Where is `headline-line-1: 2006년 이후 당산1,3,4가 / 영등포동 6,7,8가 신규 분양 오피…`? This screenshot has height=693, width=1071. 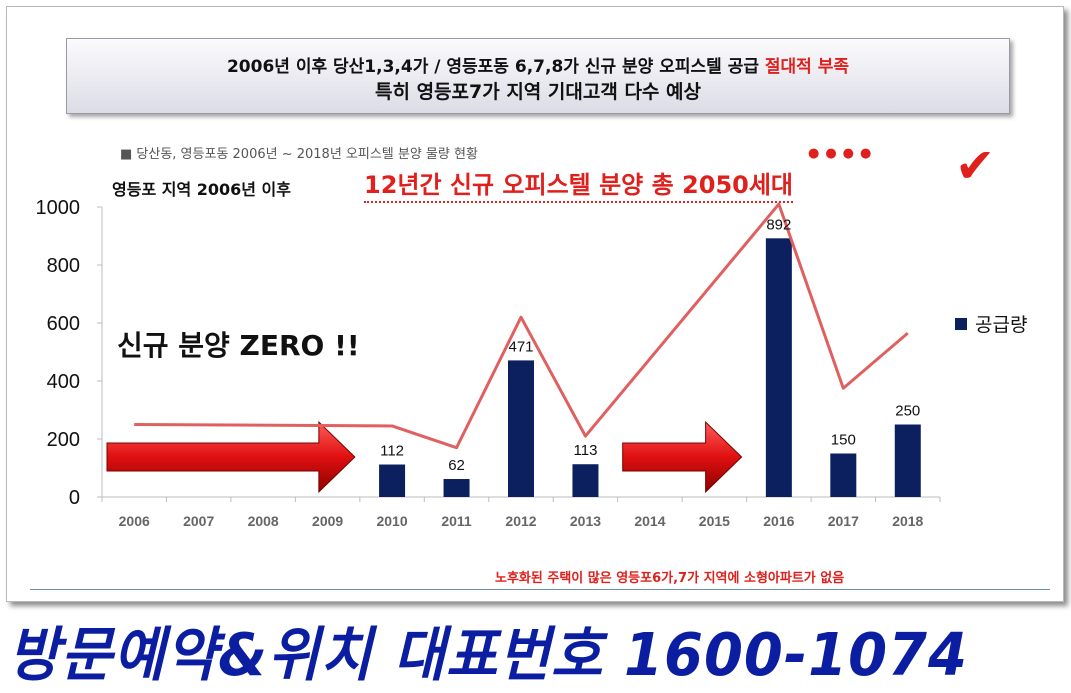
headline-line-1: 2006년 이후 당산1,3,4가 / 영등포동 6,7,8가 신규 분양 오피… is located at coordinates (538, 64).